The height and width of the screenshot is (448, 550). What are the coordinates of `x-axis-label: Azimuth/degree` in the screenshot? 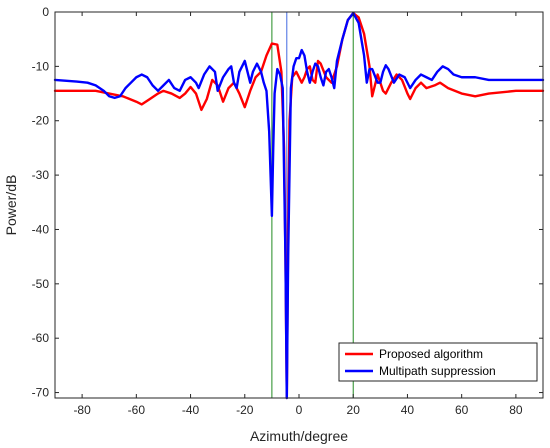 It's located at (299, 436).